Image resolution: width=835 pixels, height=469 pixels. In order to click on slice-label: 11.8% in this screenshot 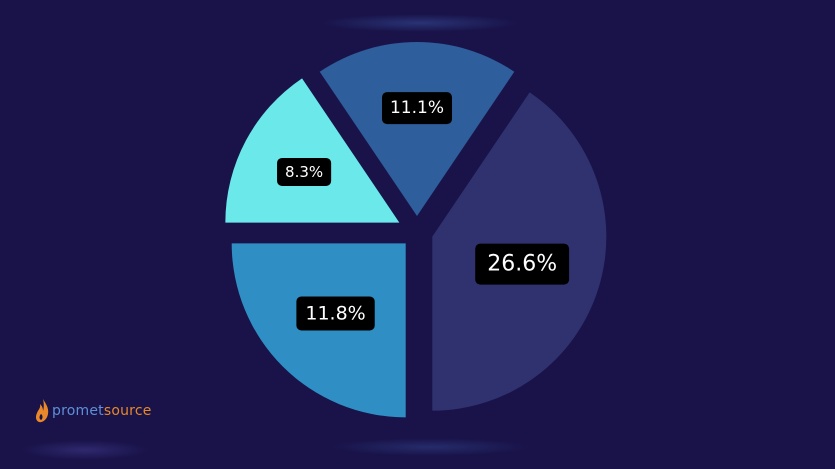, I will do `click(335, 313)`.